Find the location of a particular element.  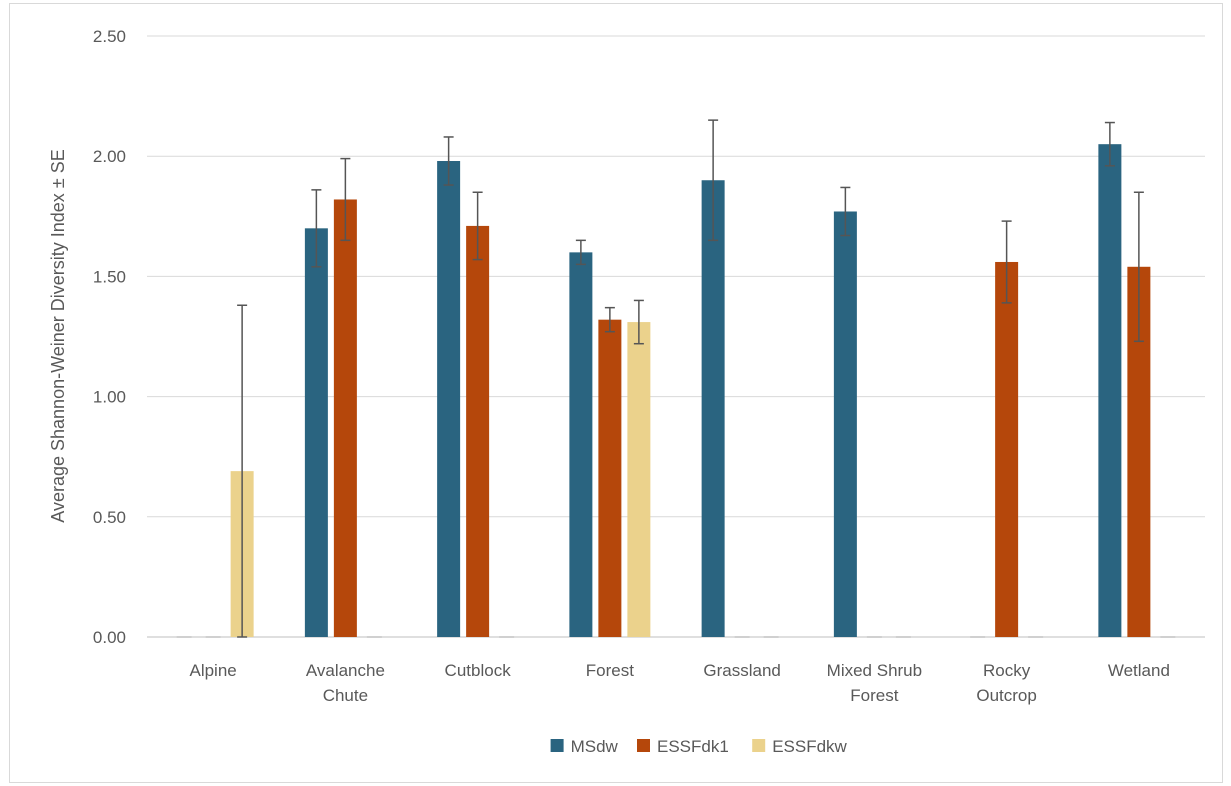

x-tick-label-line: Grassland is located at coordinates (741, 670).